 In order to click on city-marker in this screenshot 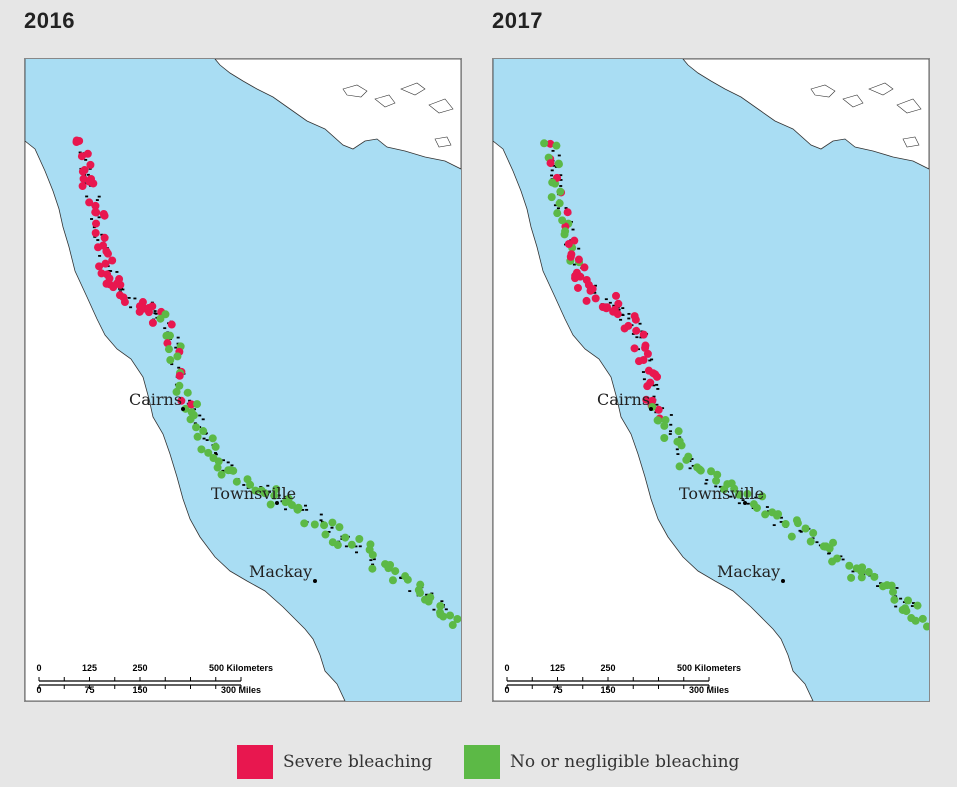, I will do `click(277, 503)`.